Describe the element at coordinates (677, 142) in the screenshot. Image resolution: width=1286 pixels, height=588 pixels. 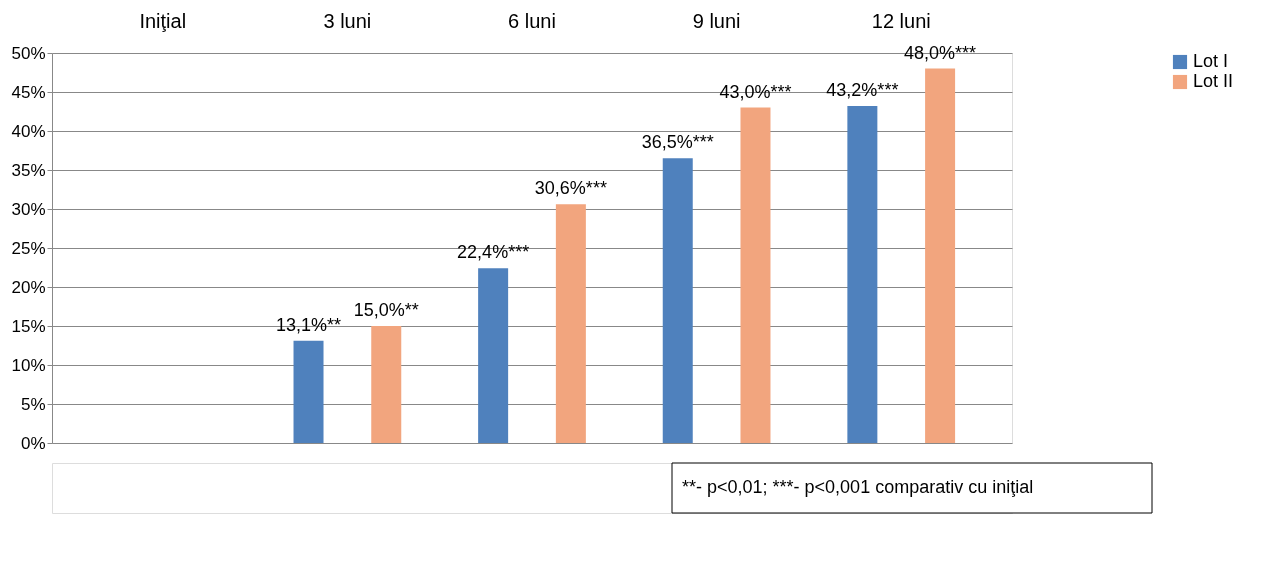
I see `data-label: 36,5%***` at that location.